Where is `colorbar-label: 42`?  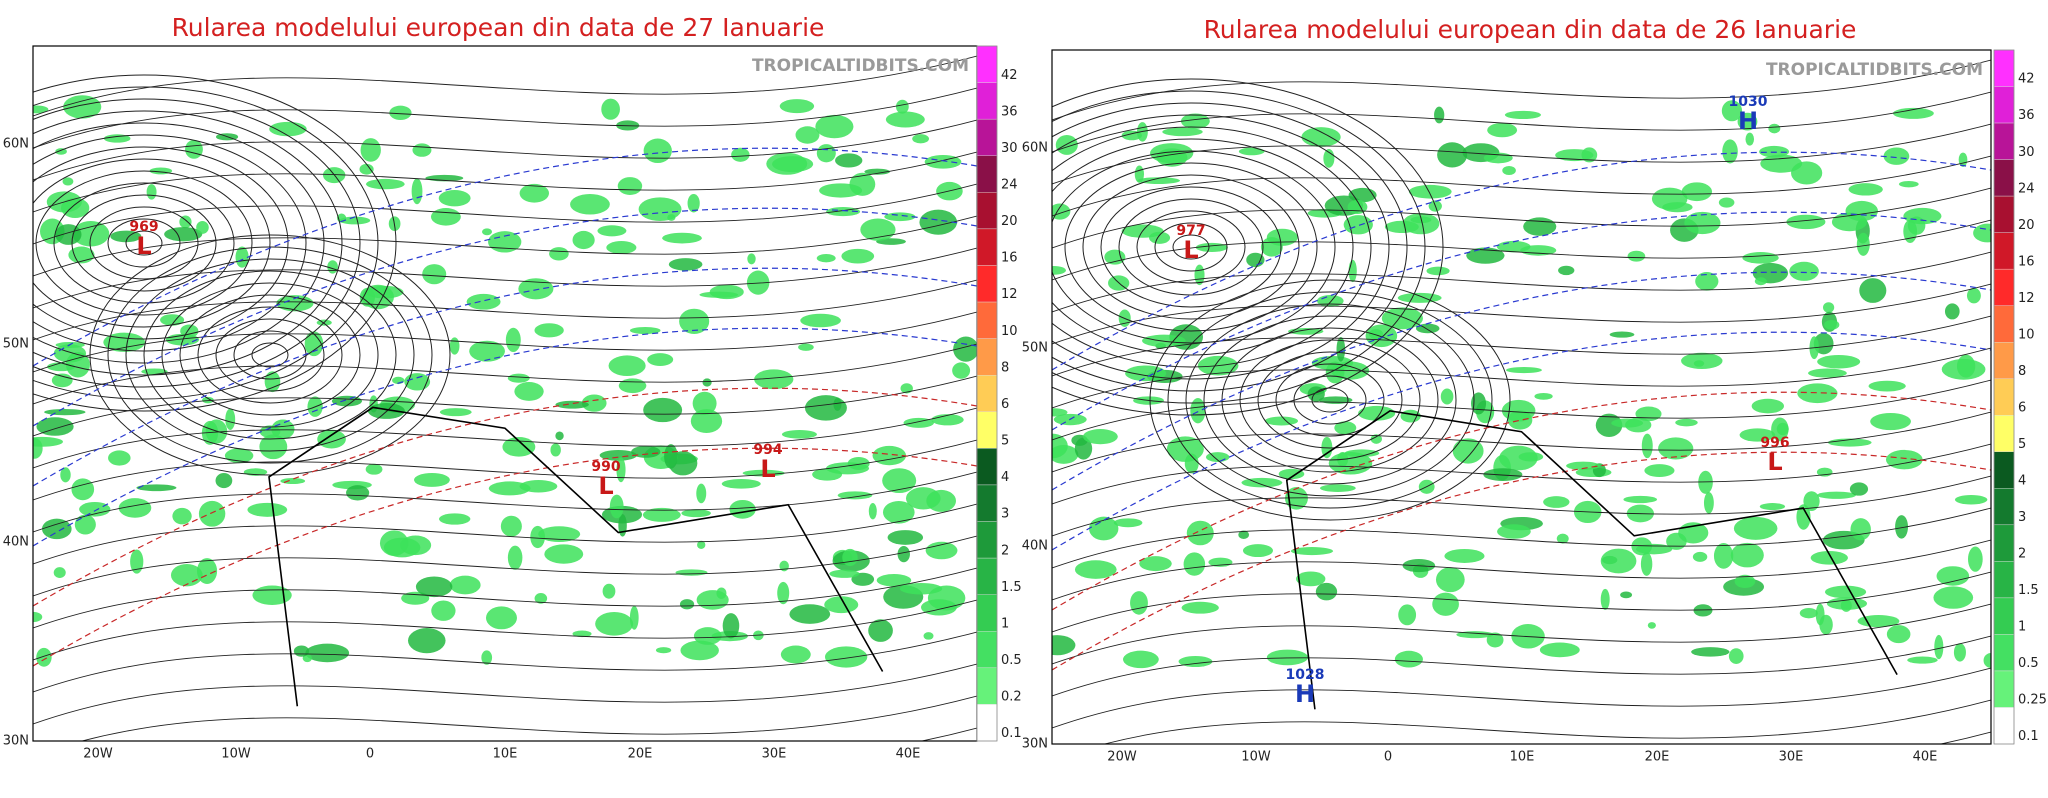
colorbar-label: 42 is located at coordinates (2026, 79).